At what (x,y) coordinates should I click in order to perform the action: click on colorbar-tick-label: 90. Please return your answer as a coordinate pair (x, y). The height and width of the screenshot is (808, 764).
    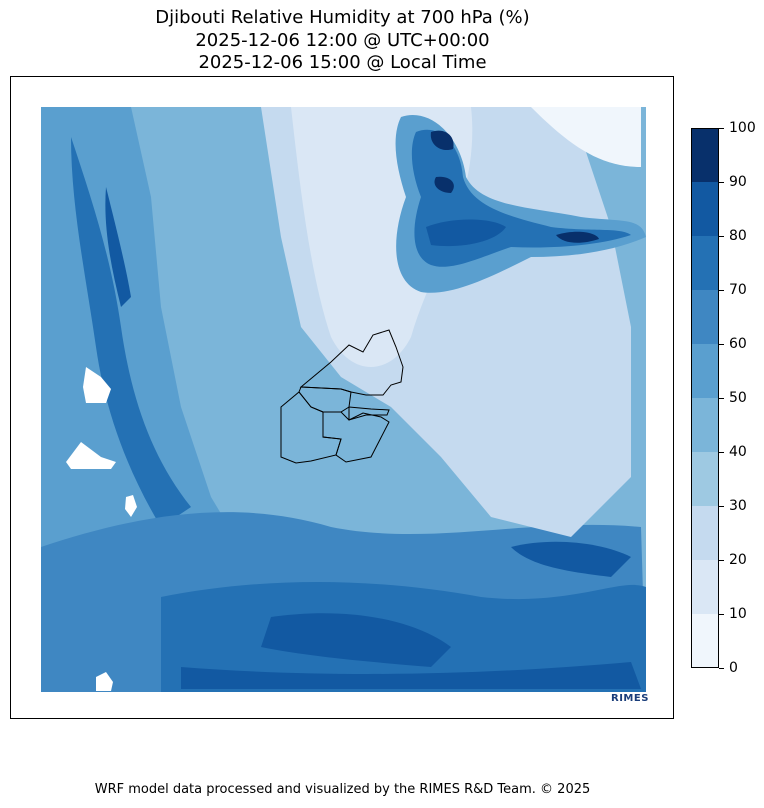
    Looking at the image, I should click on (738, 182).